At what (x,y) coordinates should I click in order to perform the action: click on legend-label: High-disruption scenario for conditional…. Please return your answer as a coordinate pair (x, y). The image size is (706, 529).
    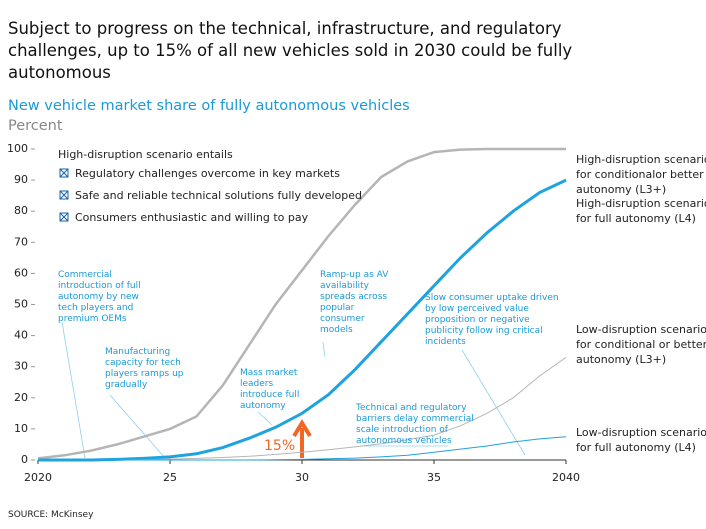
    Looking at the image, I should click on (641, 174).